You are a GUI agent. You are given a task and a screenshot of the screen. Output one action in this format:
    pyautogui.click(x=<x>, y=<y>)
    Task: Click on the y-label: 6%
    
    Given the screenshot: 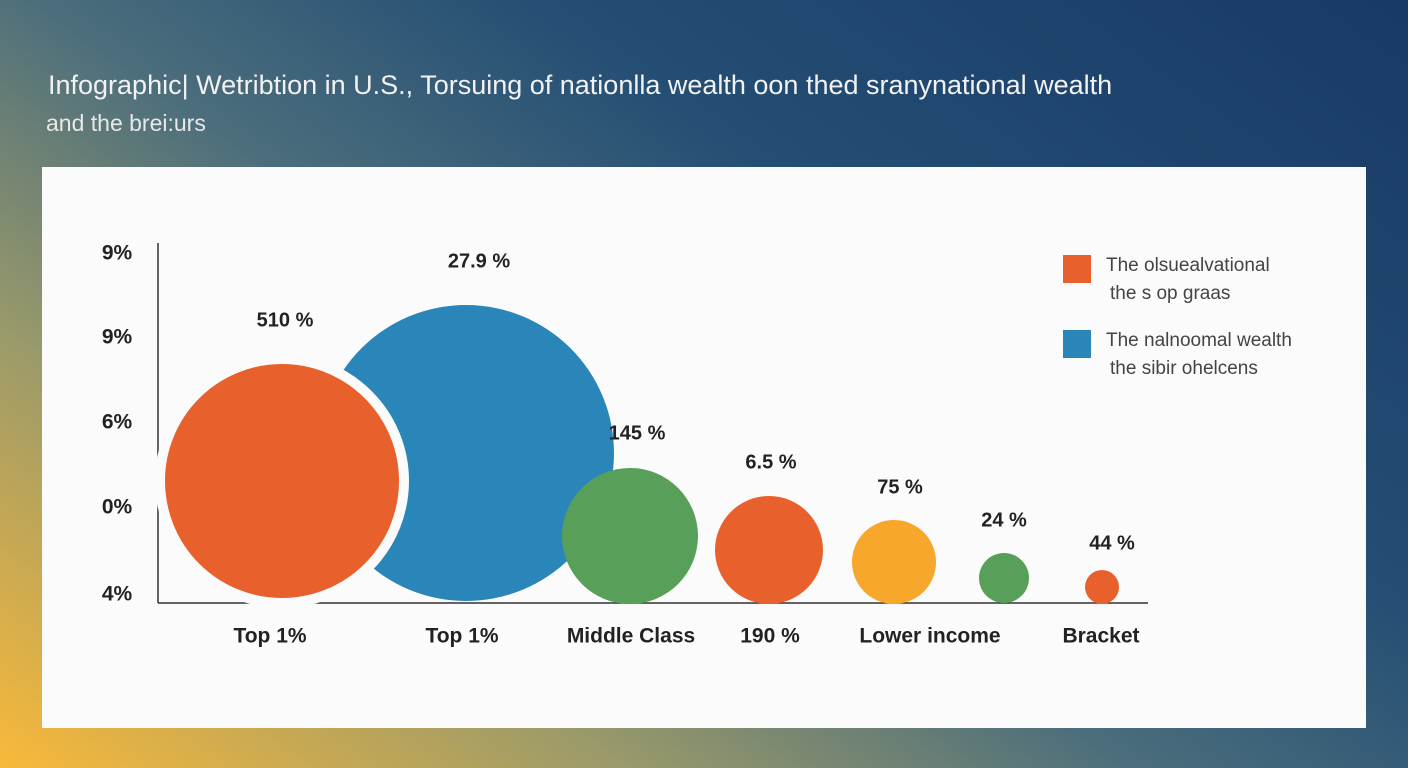 What is the action you would take?
    pyautogui.click(x=117, y=422)
    